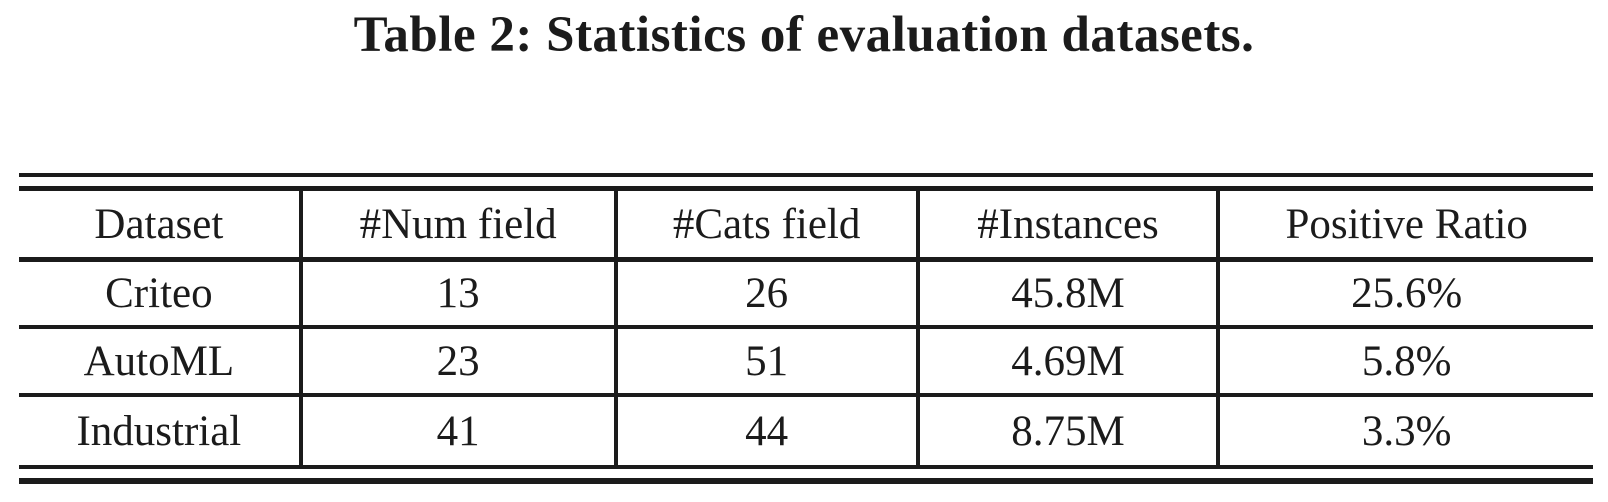  What do you see at coordinates (1067, 293) in the screenshot?
I see `cell-instances: 45.8M` at bounding box center [1067, 293].